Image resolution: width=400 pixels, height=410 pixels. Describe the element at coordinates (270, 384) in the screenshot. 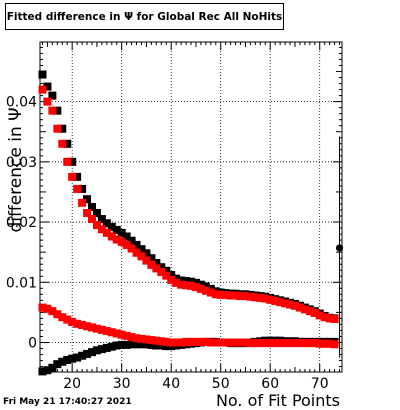

I see `x-tick-label: 60` at that location.